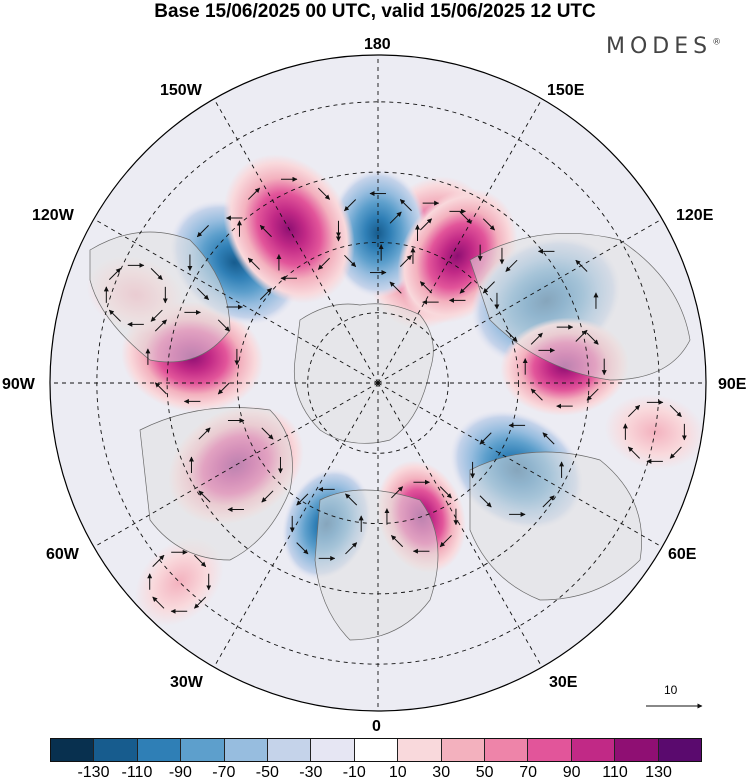  Describe the element at coordinates (62, 554) in the screenshot. I see `lon-label-60w: 60W` at that location.